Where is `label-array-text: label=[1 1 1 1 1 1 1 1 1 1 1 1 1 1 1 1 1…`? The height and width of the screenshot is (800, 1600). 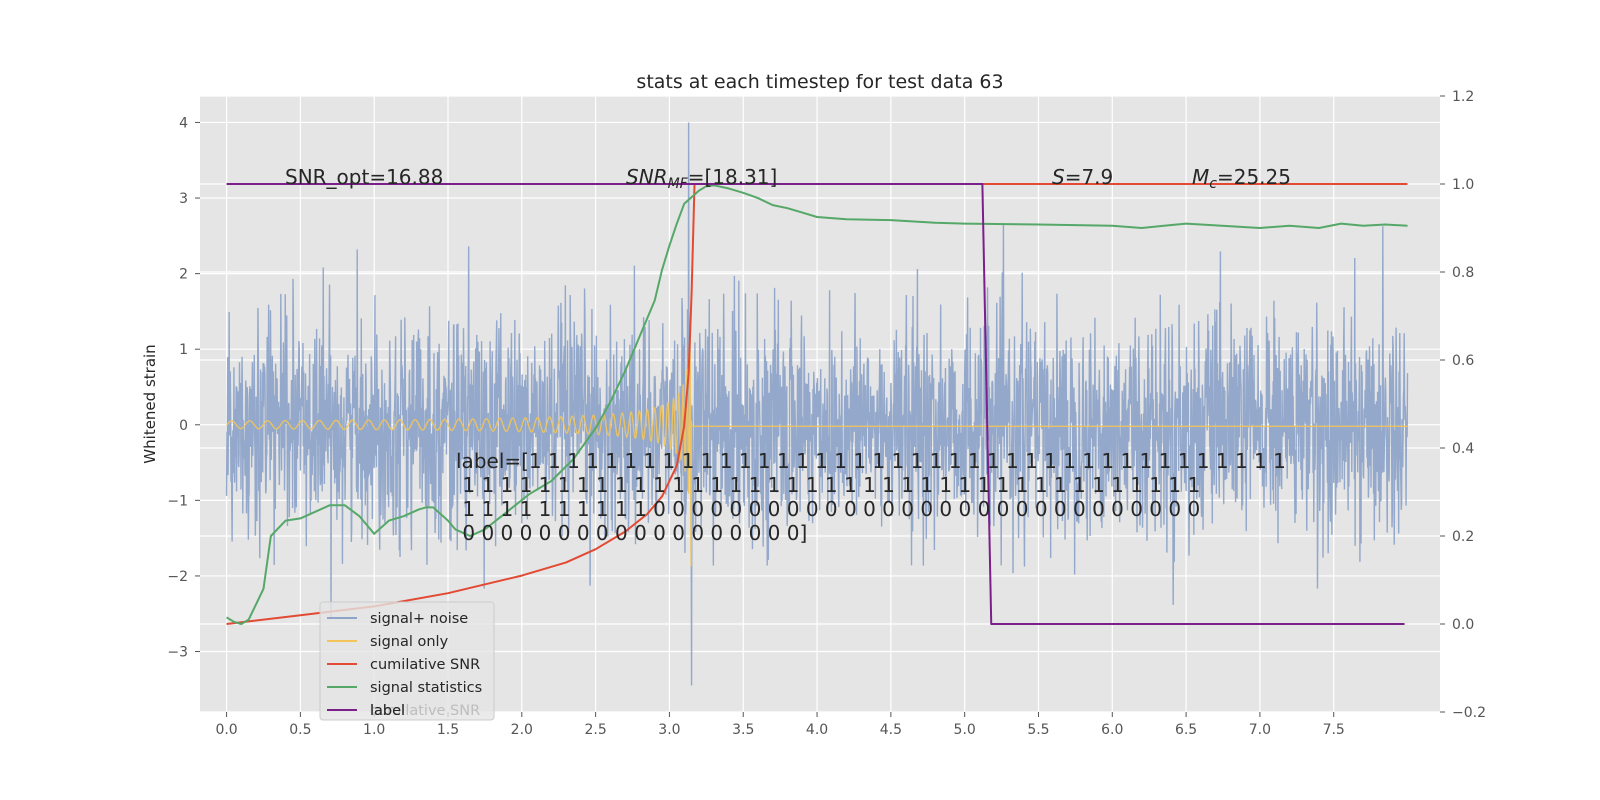 label-array-text: label=[1 1 1 1 1 1 1 1 1 1 1 1 1 1 1 1 1… is located at coordinates (871, 497).